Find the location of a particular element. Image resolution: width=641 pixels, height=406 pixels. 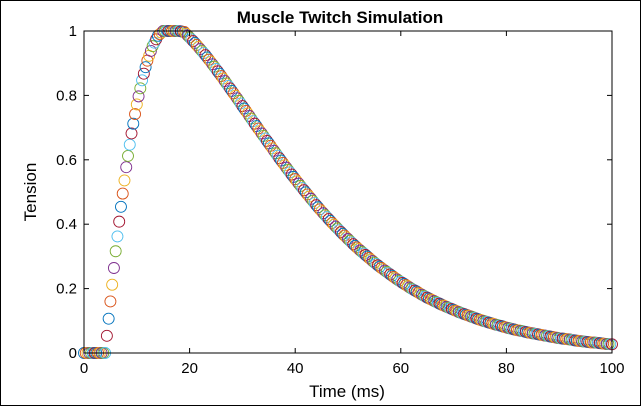

y-tick-label: 0.4 is located at coordinates (66, 224).